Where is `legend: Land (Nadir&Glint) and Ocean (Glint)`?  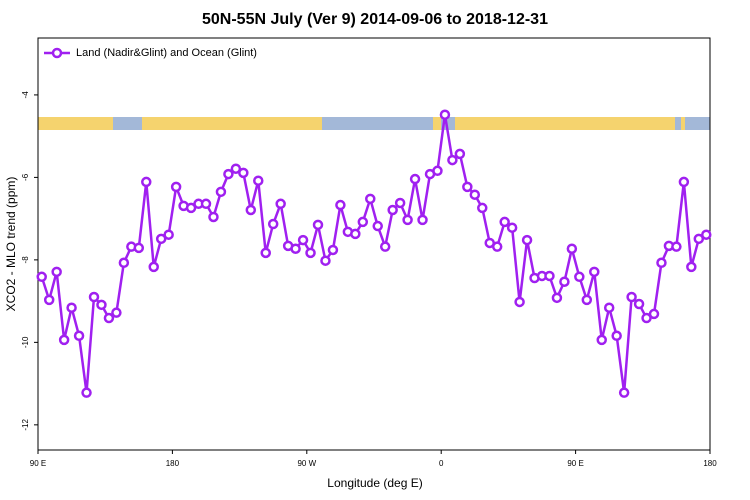
legend: Land (Nadir&Glint) and Ocean (Glint) is located at coordinates (150, 53).